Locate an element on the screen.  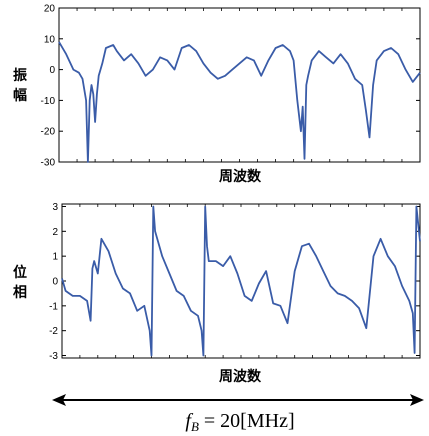
amplitude-y-tick-label: 20 is located at coordinates (50, 9).